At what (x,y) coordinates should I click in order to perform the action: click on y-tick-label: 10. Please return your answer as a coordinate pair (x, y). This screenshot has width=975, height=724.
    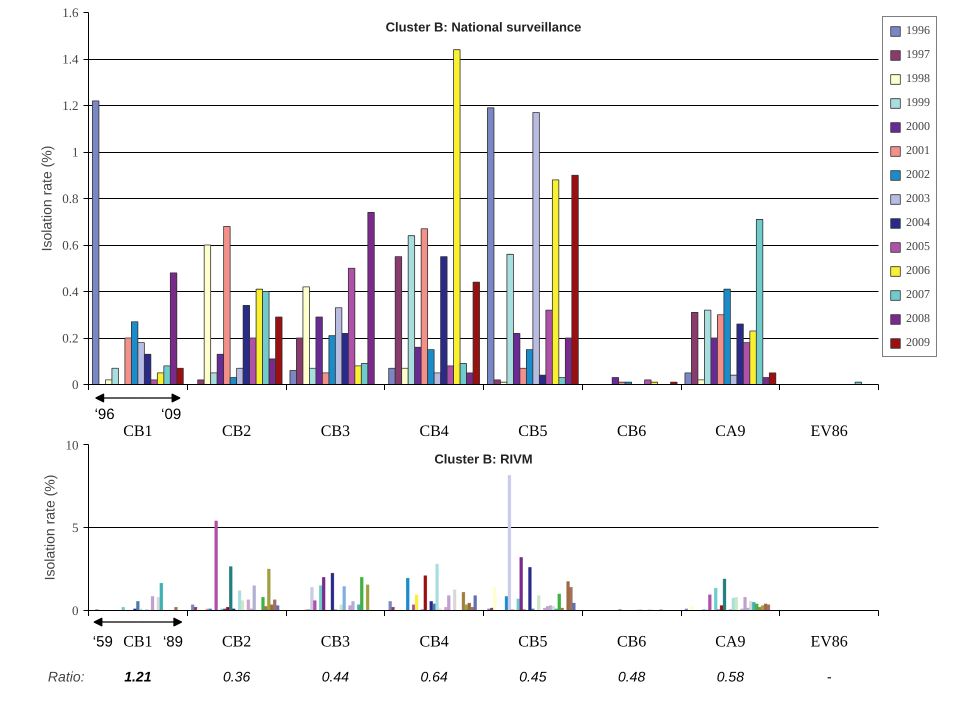
    Looking at the image, I should click on (72, 445).